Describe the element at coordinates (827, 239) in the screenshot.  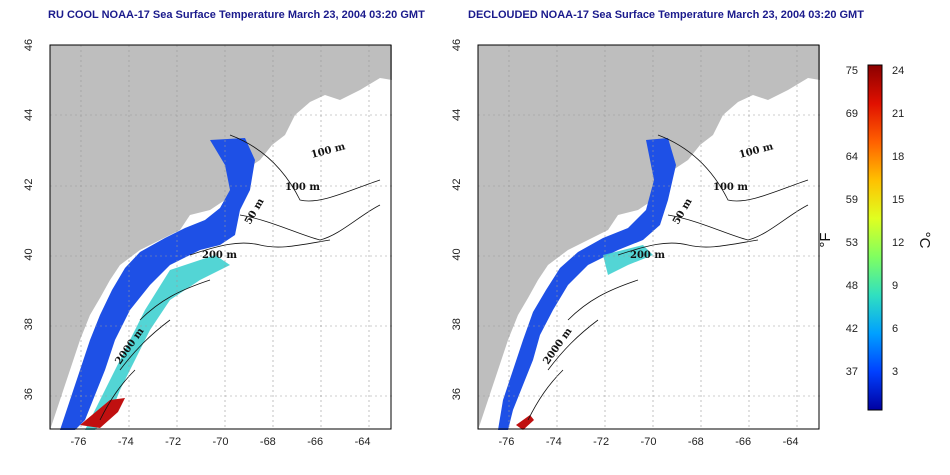
I see `fahrenheit-unit-label: °F` at that location.